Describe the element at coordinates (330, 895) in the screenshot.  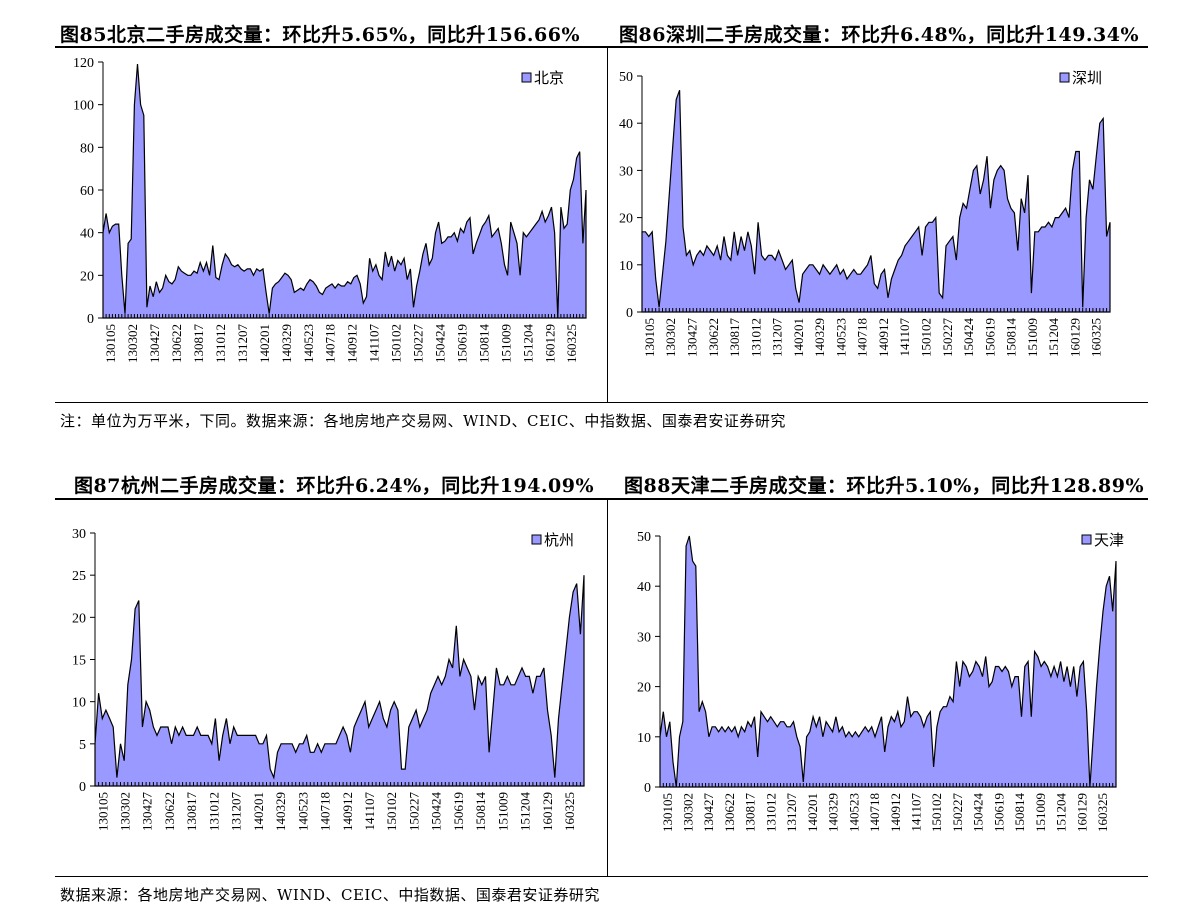
I see `source-note-bottom: 数据来源：各地房地产交易网、WIND、CEIC、中指数据、国泰君安证券研究` at that location.